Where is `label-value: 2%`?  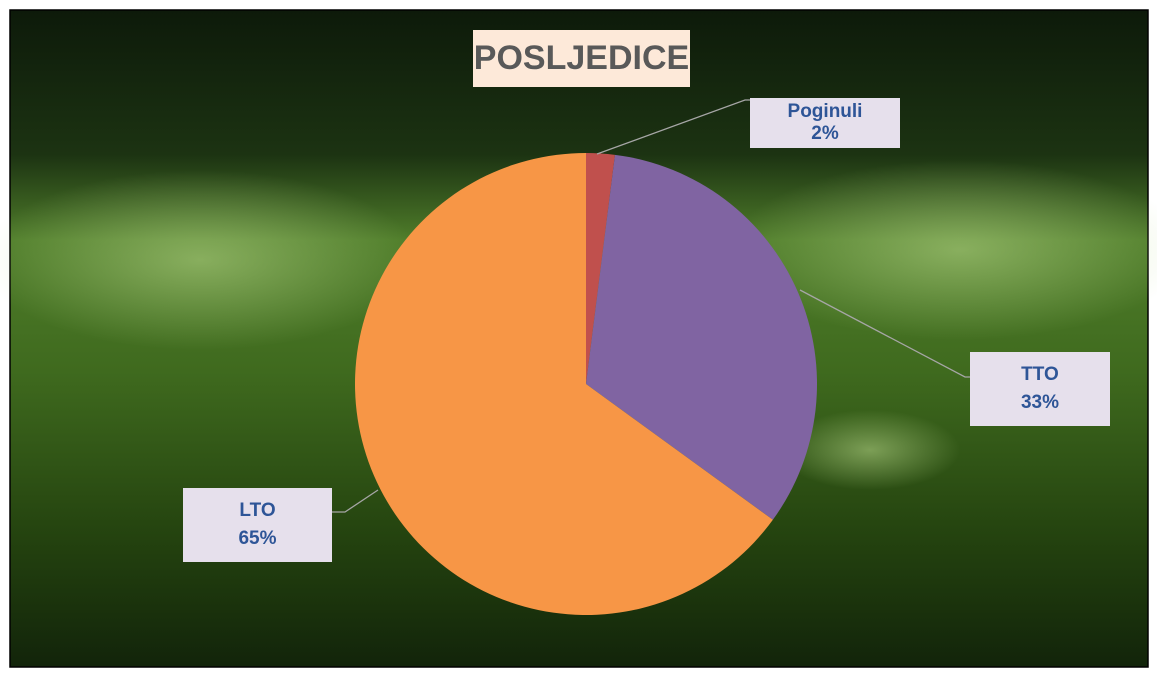 label-value: 2% is located at coordinates (825, 133).